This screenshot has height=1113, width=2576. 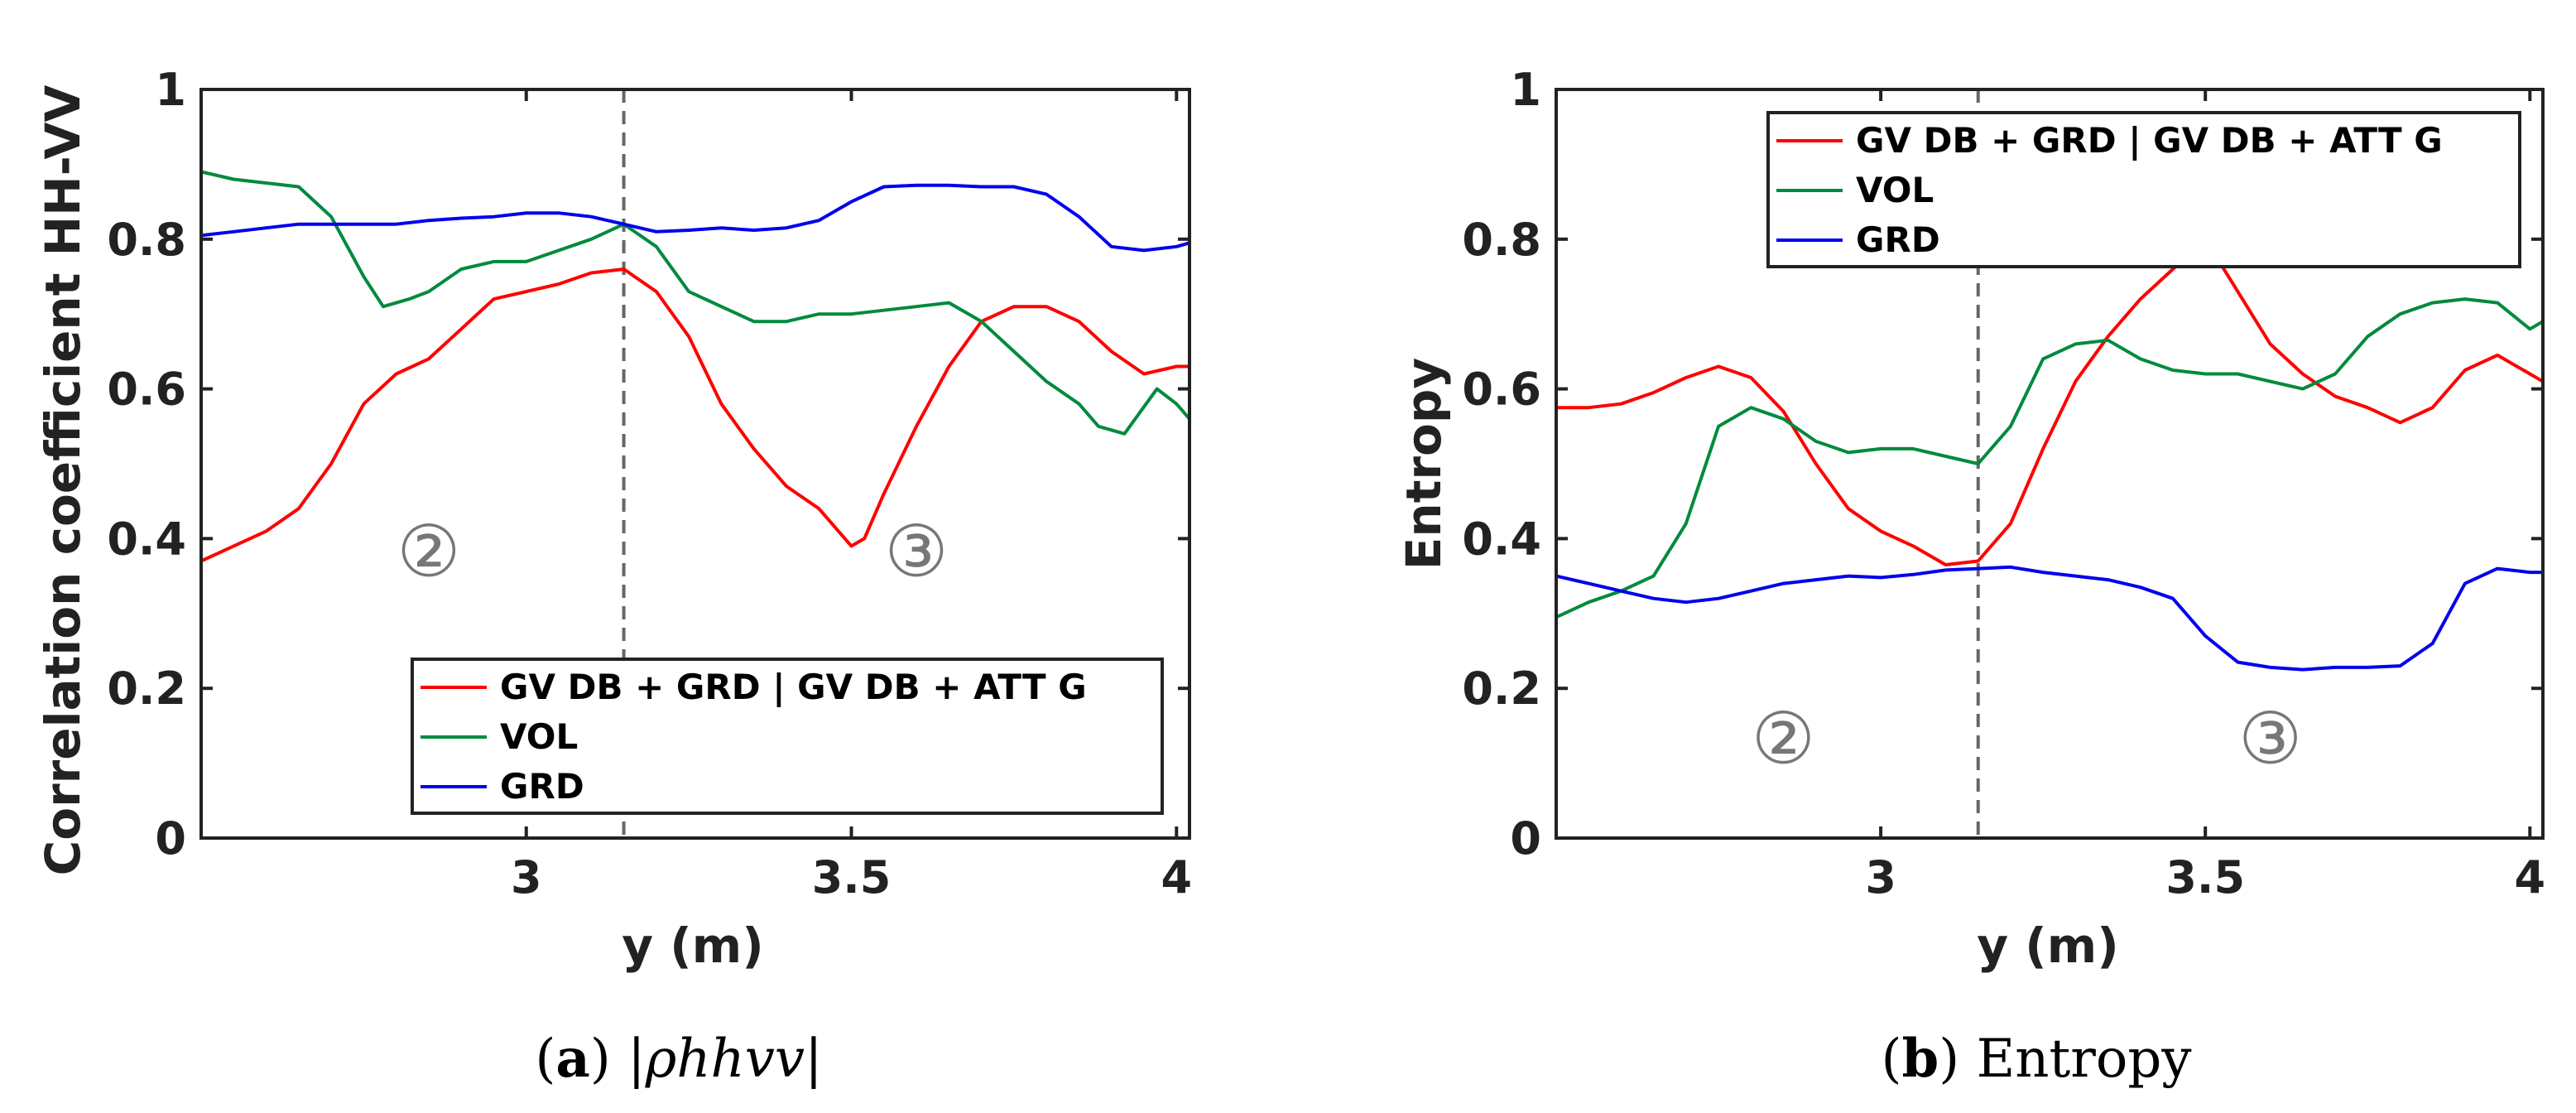 What do you see at coordinates (2084, 1059) in the screenshot?
I see `caption-b-text: Entropy` at bounding box center [2084, 1059].